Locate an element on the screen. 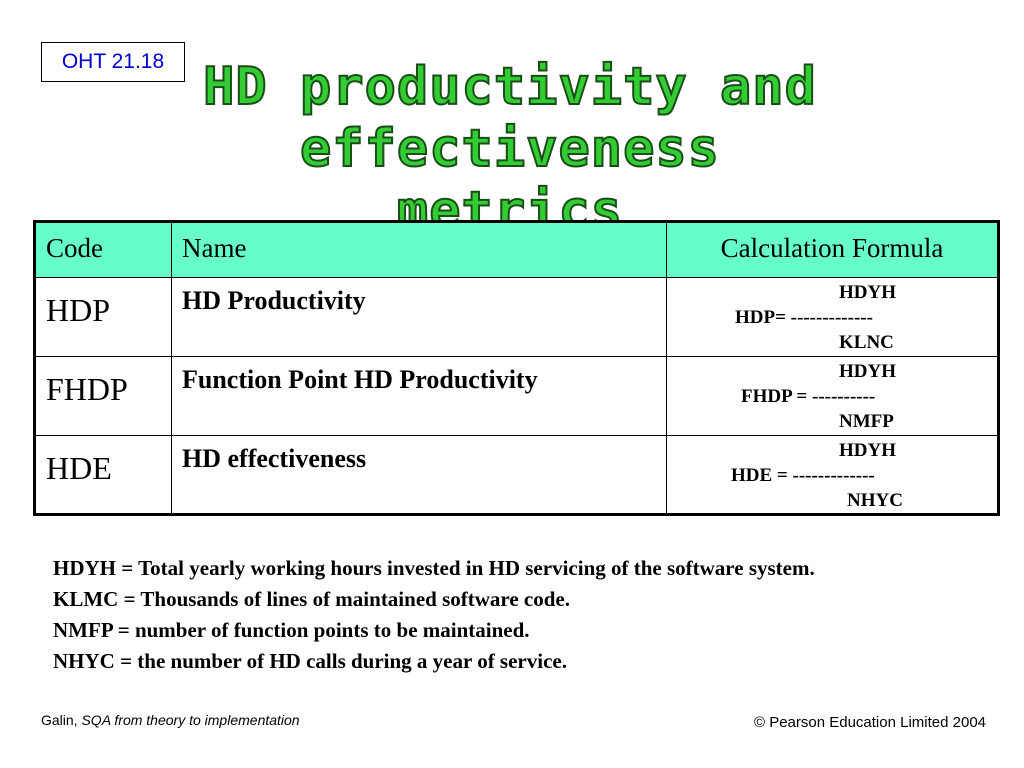 The image size is (1024, 768). row-name: Function Point HD Productivity is located at coordinates (419, 396).